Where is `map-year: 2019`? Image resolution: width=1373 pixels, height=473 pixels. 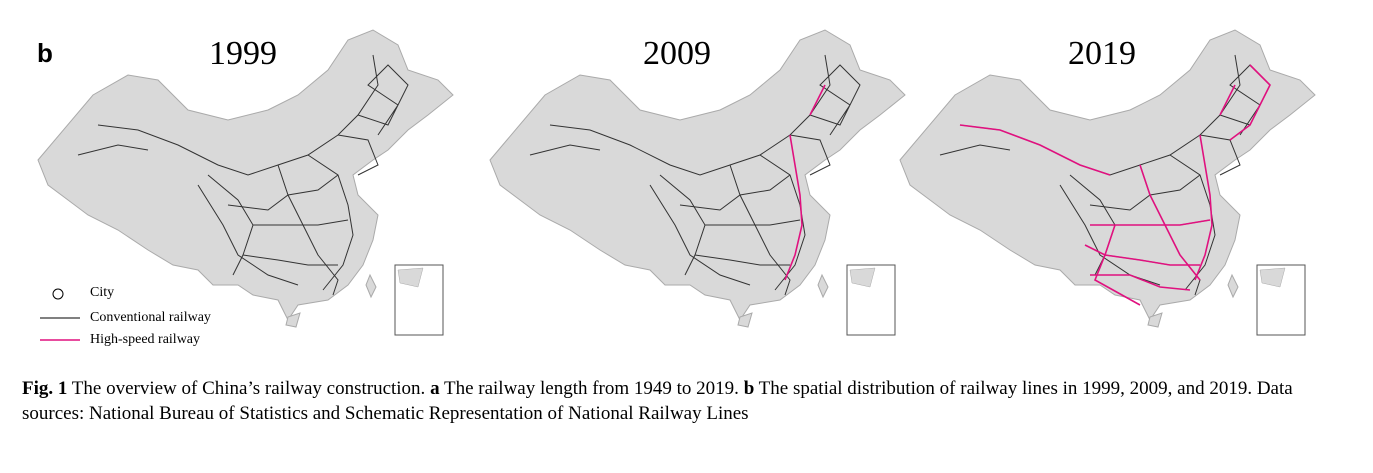
map-year: 2019 is located at coordinates (1102, 53).